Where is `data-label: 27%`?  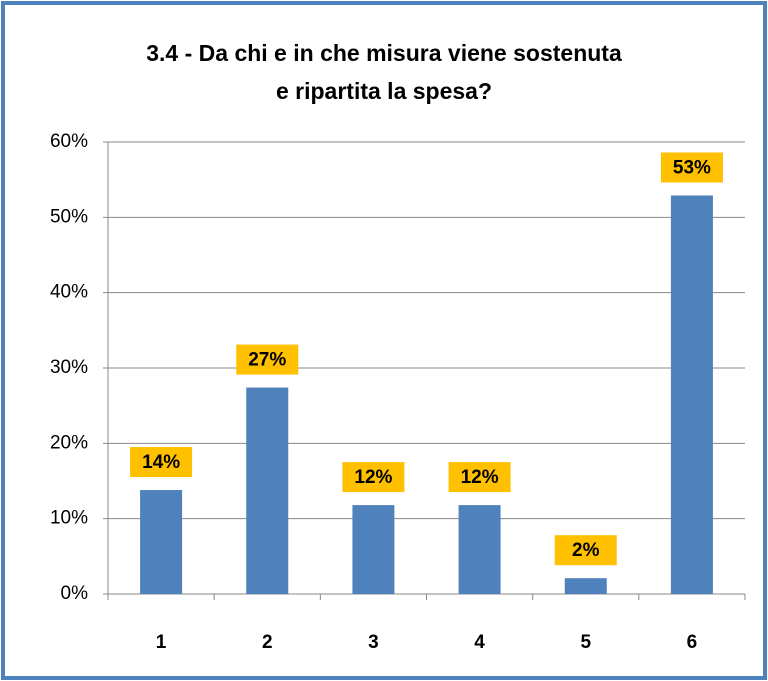
data-label: 27% is located at coordinates (267, 360).